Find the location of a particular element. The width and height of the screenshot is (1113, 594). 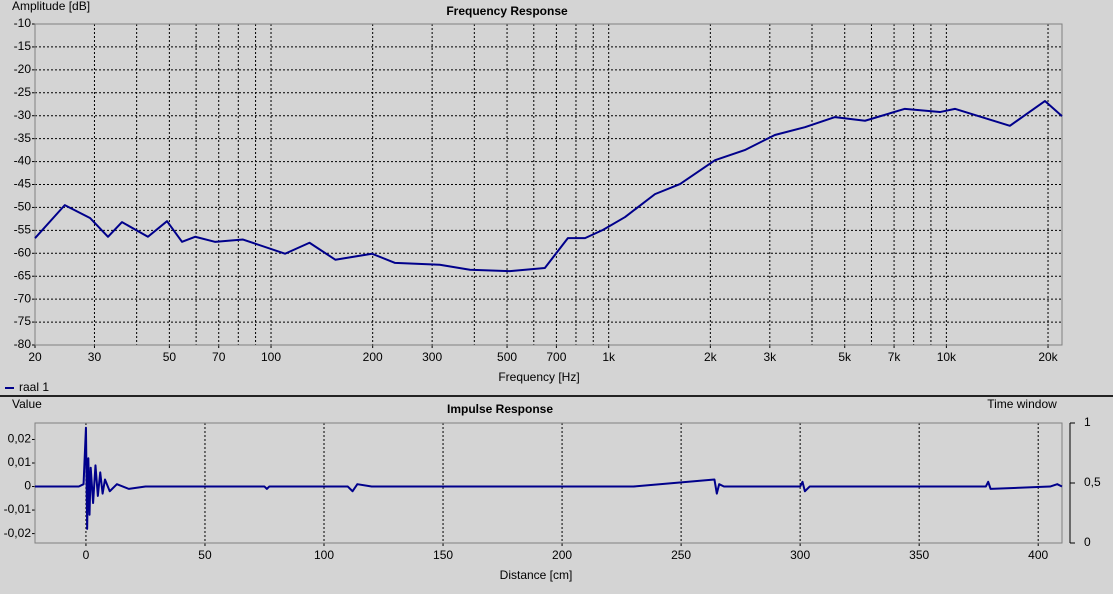

x-tick-label: 350 is located at coordinates (919, 555).